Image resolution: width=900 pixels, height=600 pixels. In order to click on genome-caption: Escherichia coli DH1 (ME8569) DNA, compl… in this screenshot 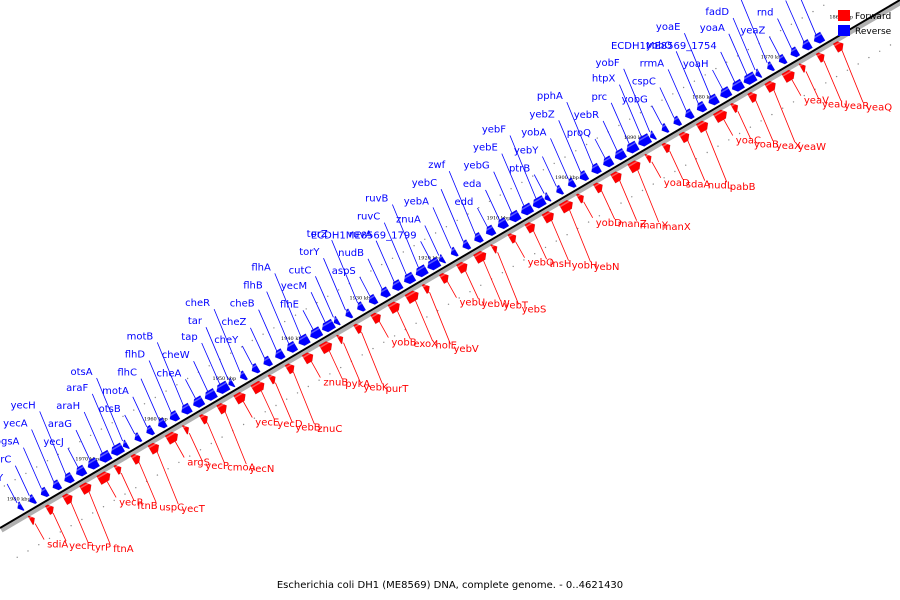, I will do `click(450, 585)`.